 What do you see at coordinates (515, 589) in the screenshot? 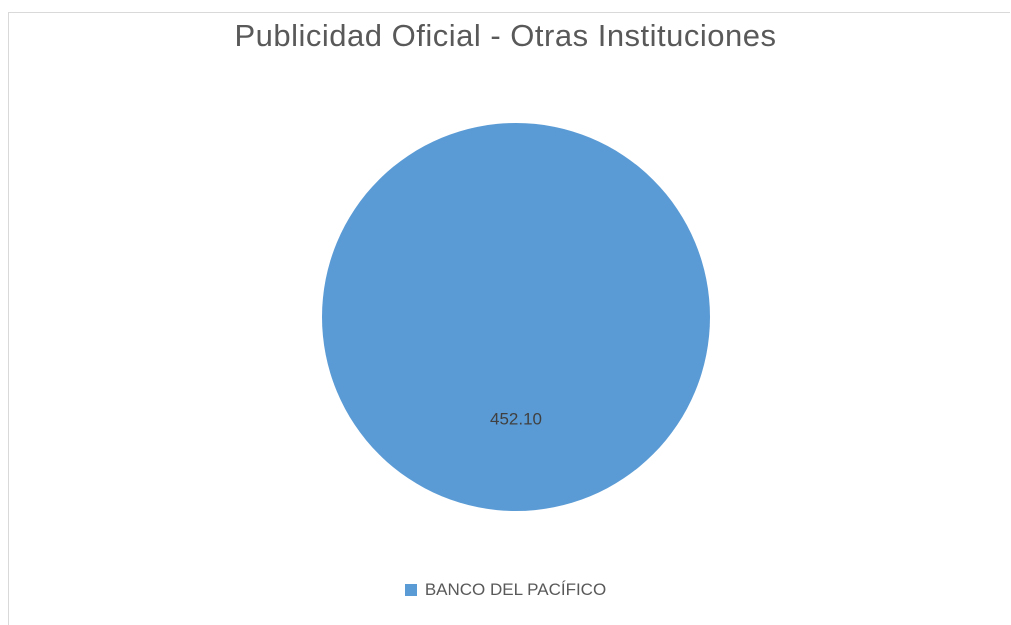
I see `legend-label: BANCO DEL PACÍFICO` at bounding box center [515, 589].